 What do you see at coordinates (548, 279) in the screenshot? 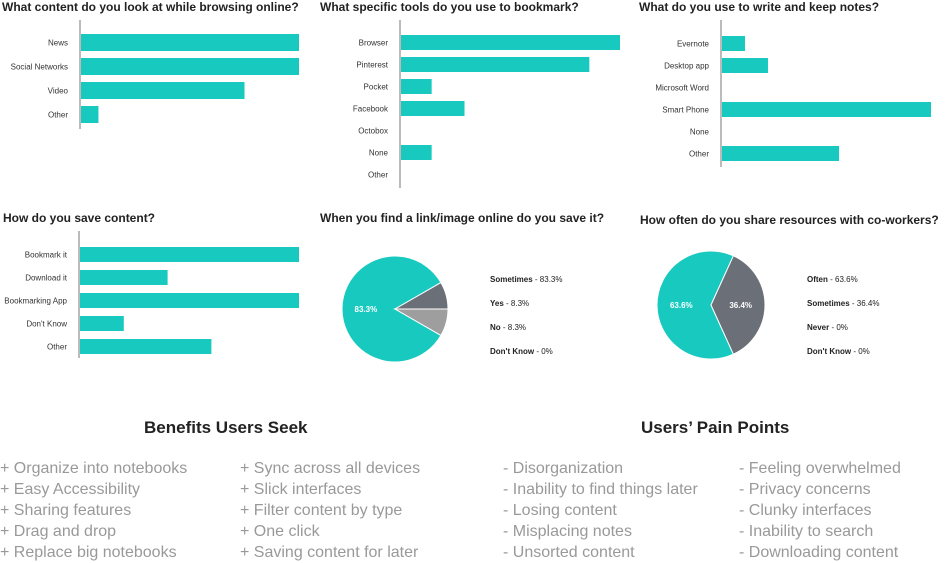
I see `legend-value: - 83.3%` at bounding box center [548, 279].